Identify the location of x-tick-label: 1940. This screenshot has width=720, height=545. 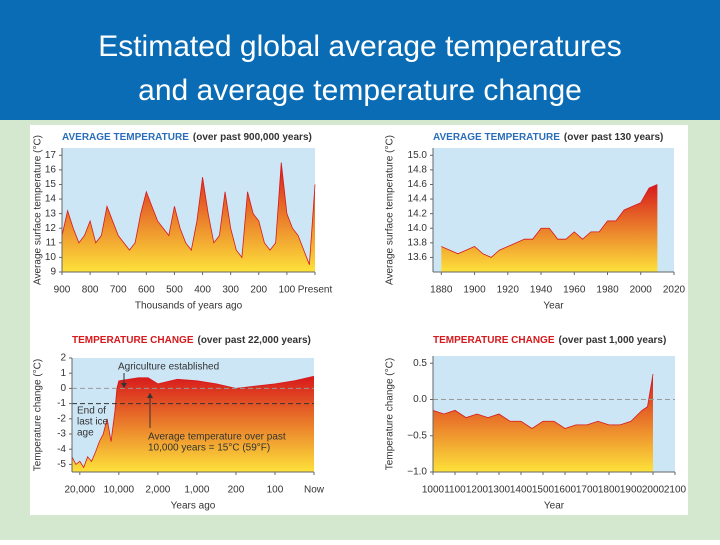
(541, 290).